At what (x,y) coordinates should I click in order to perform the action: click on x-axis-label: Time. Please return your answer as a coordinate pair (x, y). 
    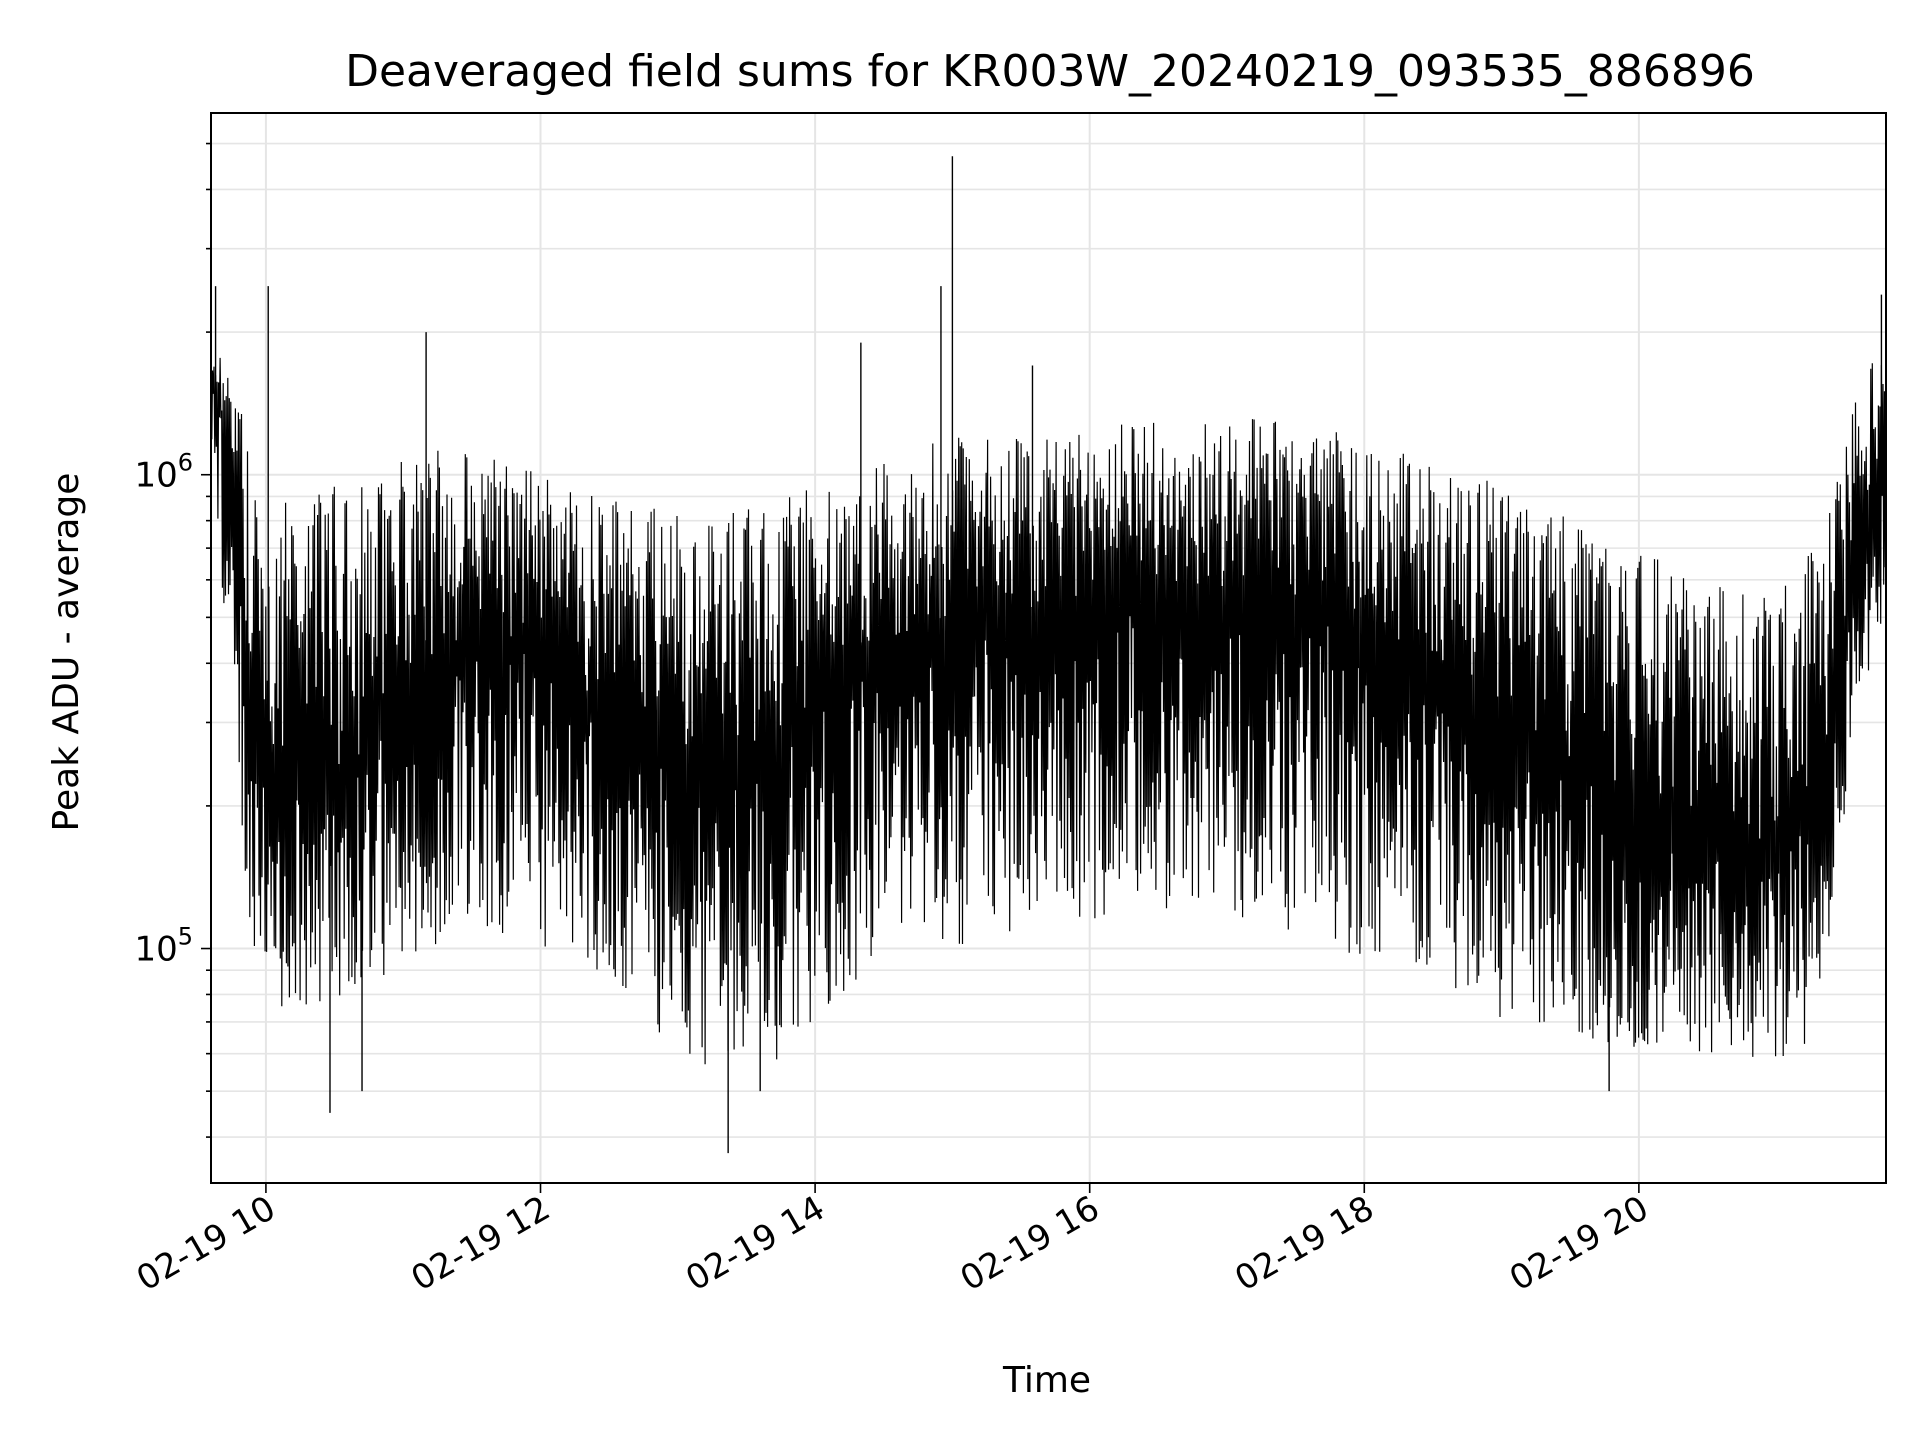
    Looking at the image, I should click on (1046, 1380).